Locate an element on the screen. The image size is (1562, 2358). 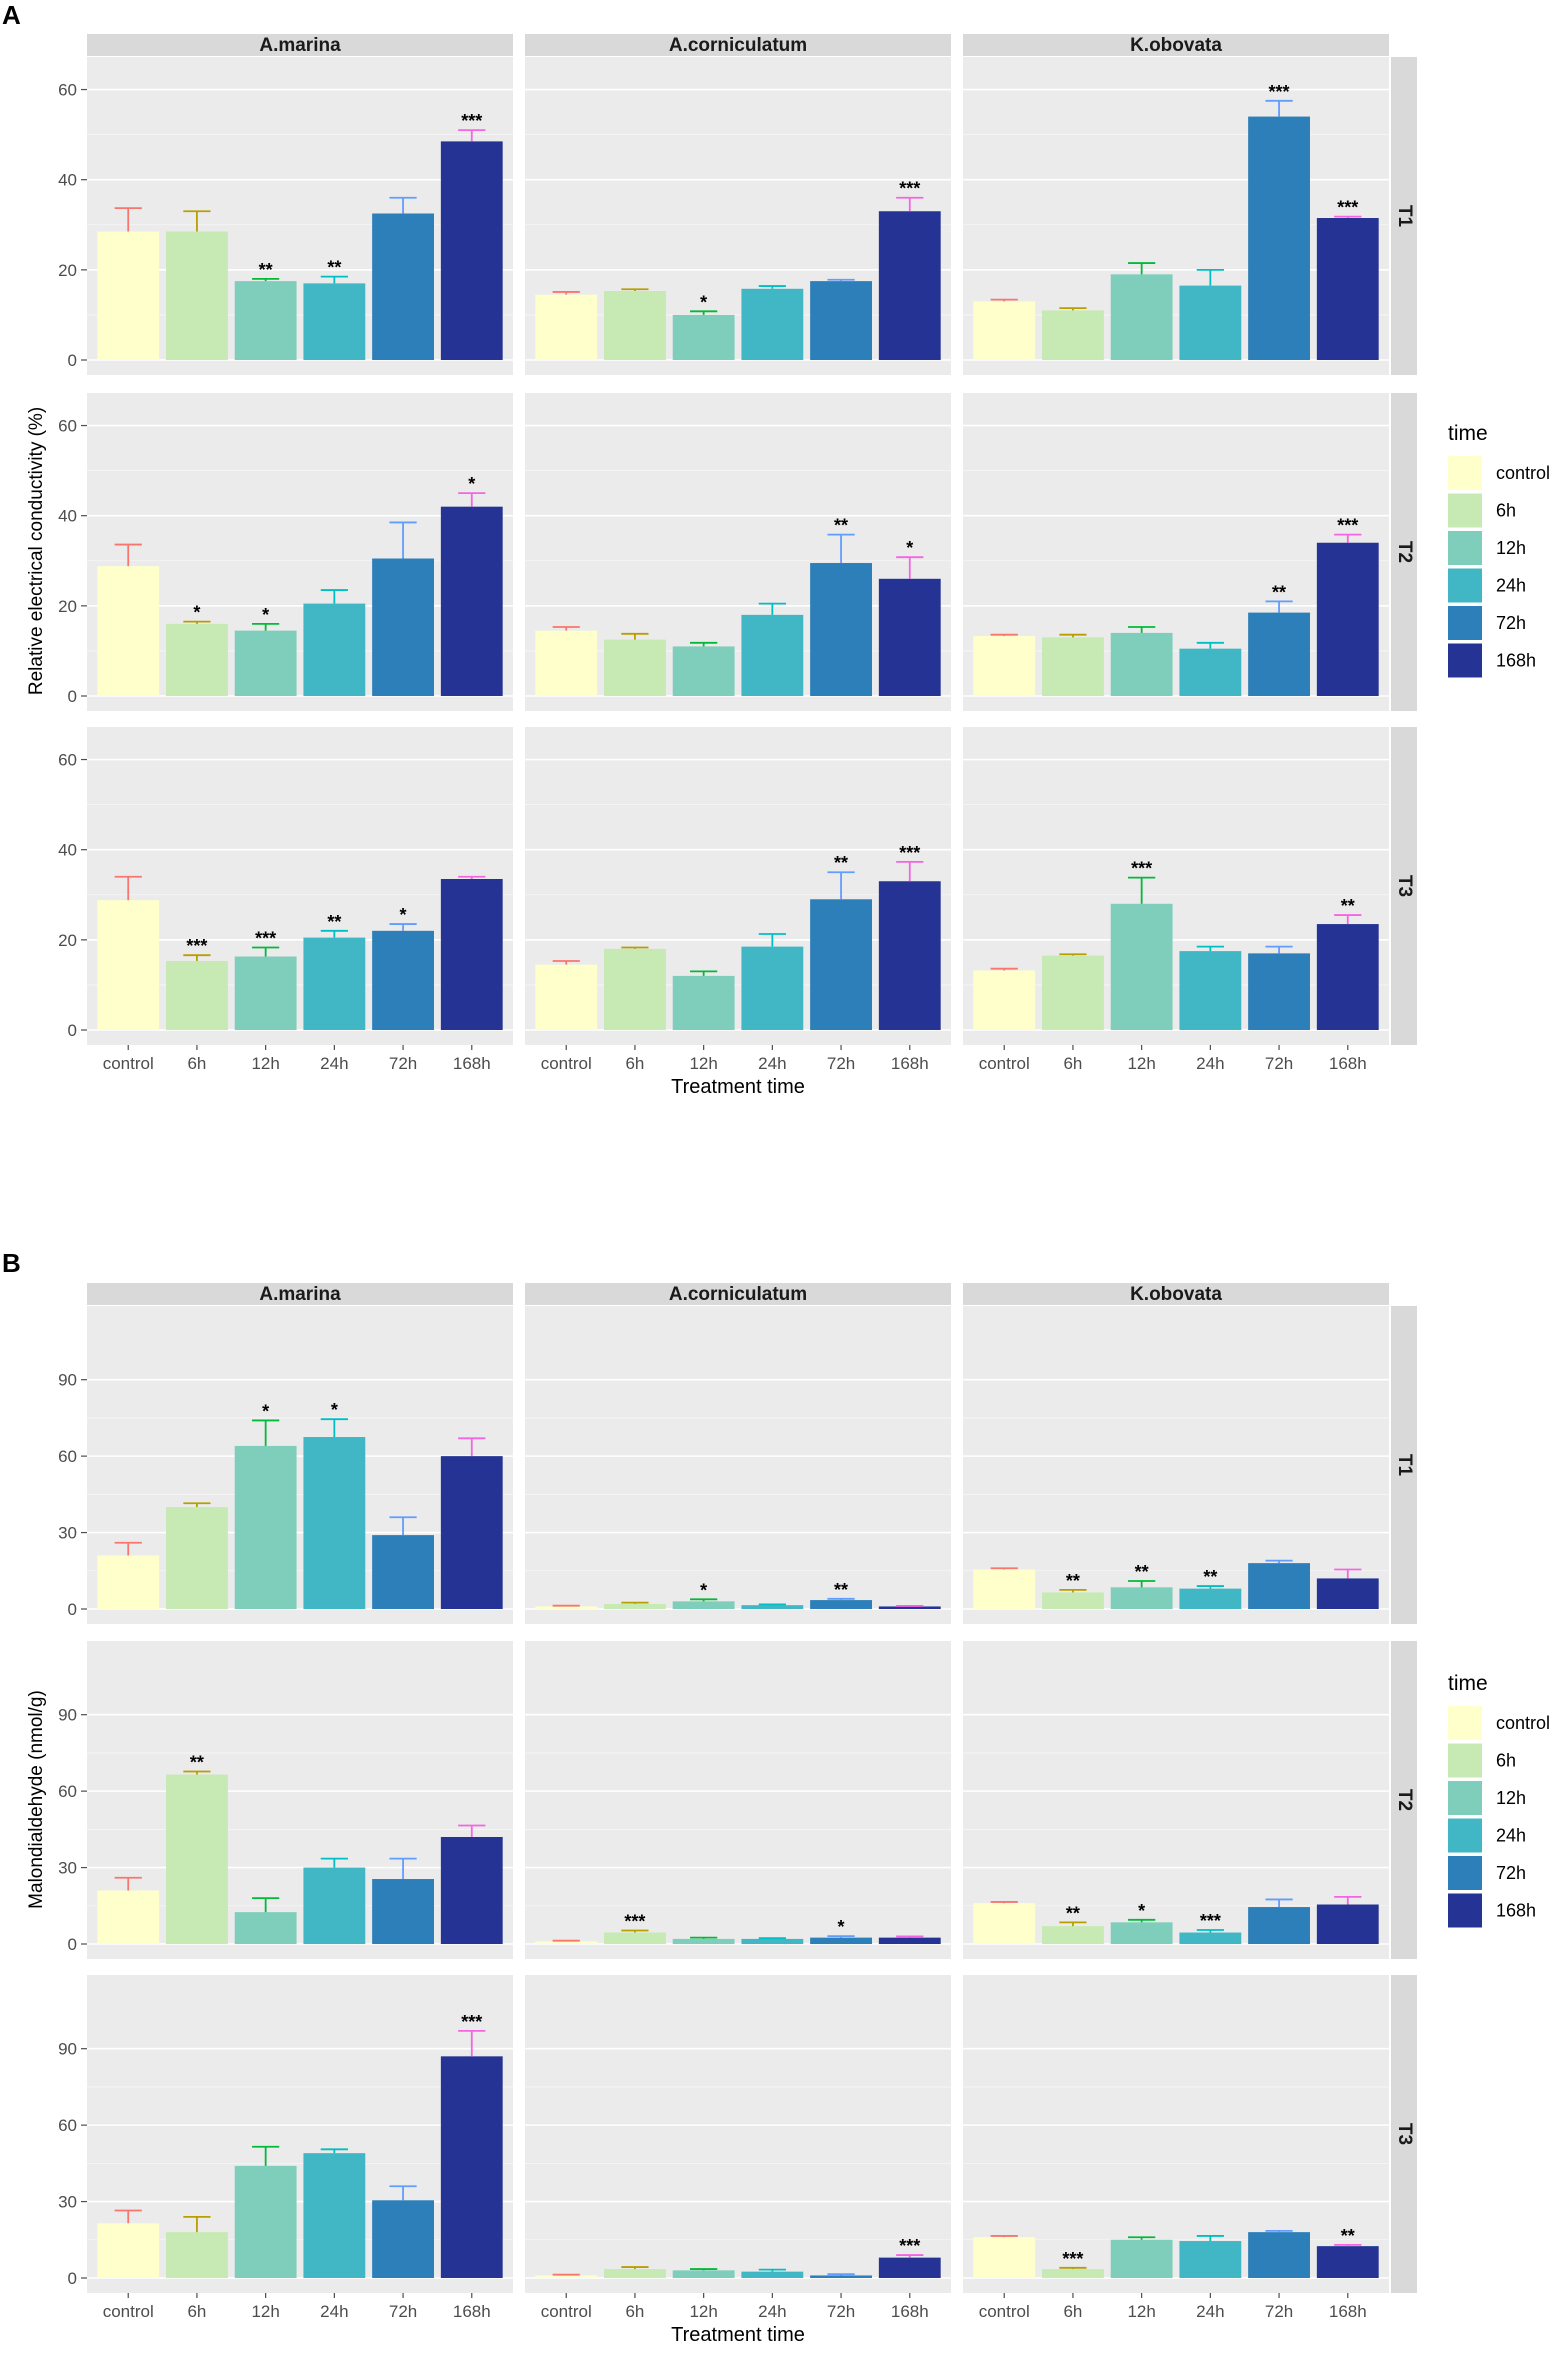
species-label: A.marina is located at coordinates (300, 45).